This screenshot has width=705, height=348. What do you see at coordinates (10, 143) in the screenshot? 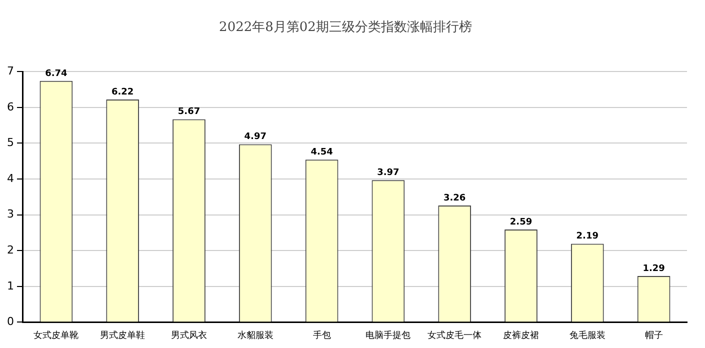
I see `y-tick-label: 5` at bounding box center [10, 143].